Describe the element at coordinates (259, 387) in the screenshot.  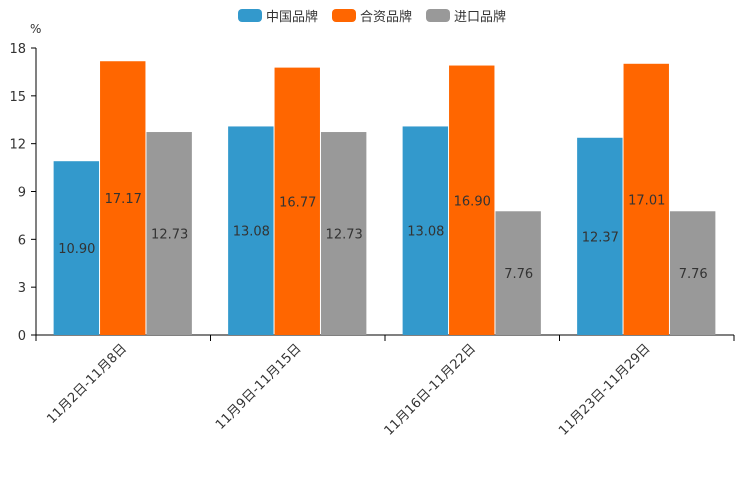
I see `x-tick-label: 11月9日-11月15日` at that location.